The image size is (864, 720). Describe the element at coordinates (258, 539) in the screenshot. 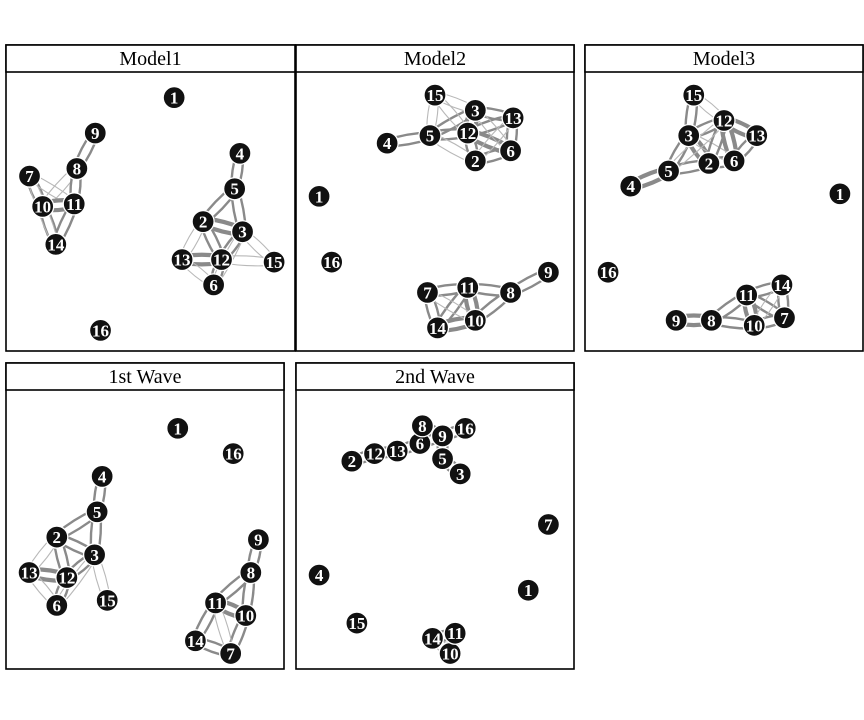

I see `node-9: 9` at that location.